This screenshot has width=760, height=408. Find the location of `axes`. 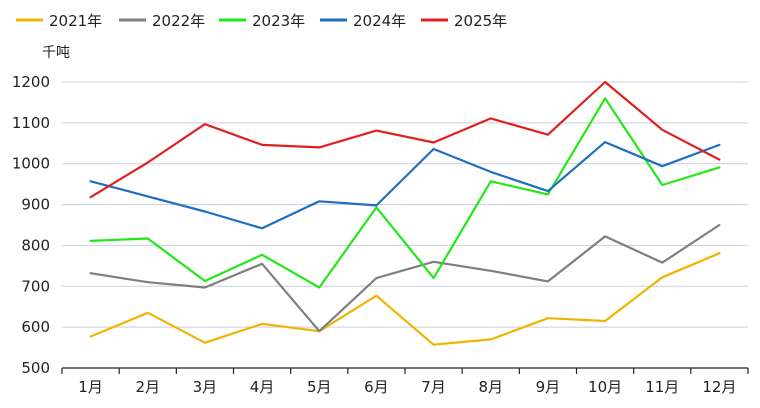

axes is located at coordinates (405, 370).